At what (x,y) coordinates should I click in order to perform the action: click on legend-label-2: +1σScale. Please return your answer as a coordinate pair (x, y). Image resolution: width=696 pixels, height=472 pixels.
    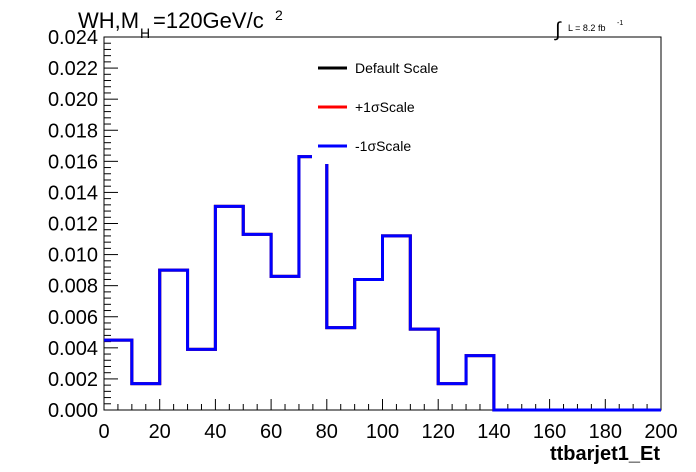
    Looking at the image, I should click on (385, 107).